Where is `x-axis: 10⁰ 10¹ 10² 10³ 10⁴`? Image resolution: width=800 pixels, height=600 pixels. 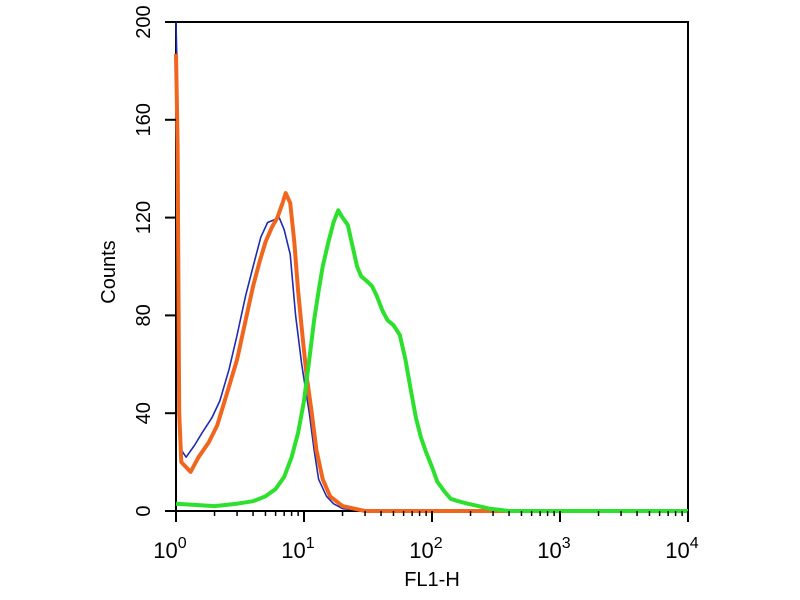
x-axis: 10⁰ 10¹ 10² 10³ 10⁴ is located at coordinates (426, 537).